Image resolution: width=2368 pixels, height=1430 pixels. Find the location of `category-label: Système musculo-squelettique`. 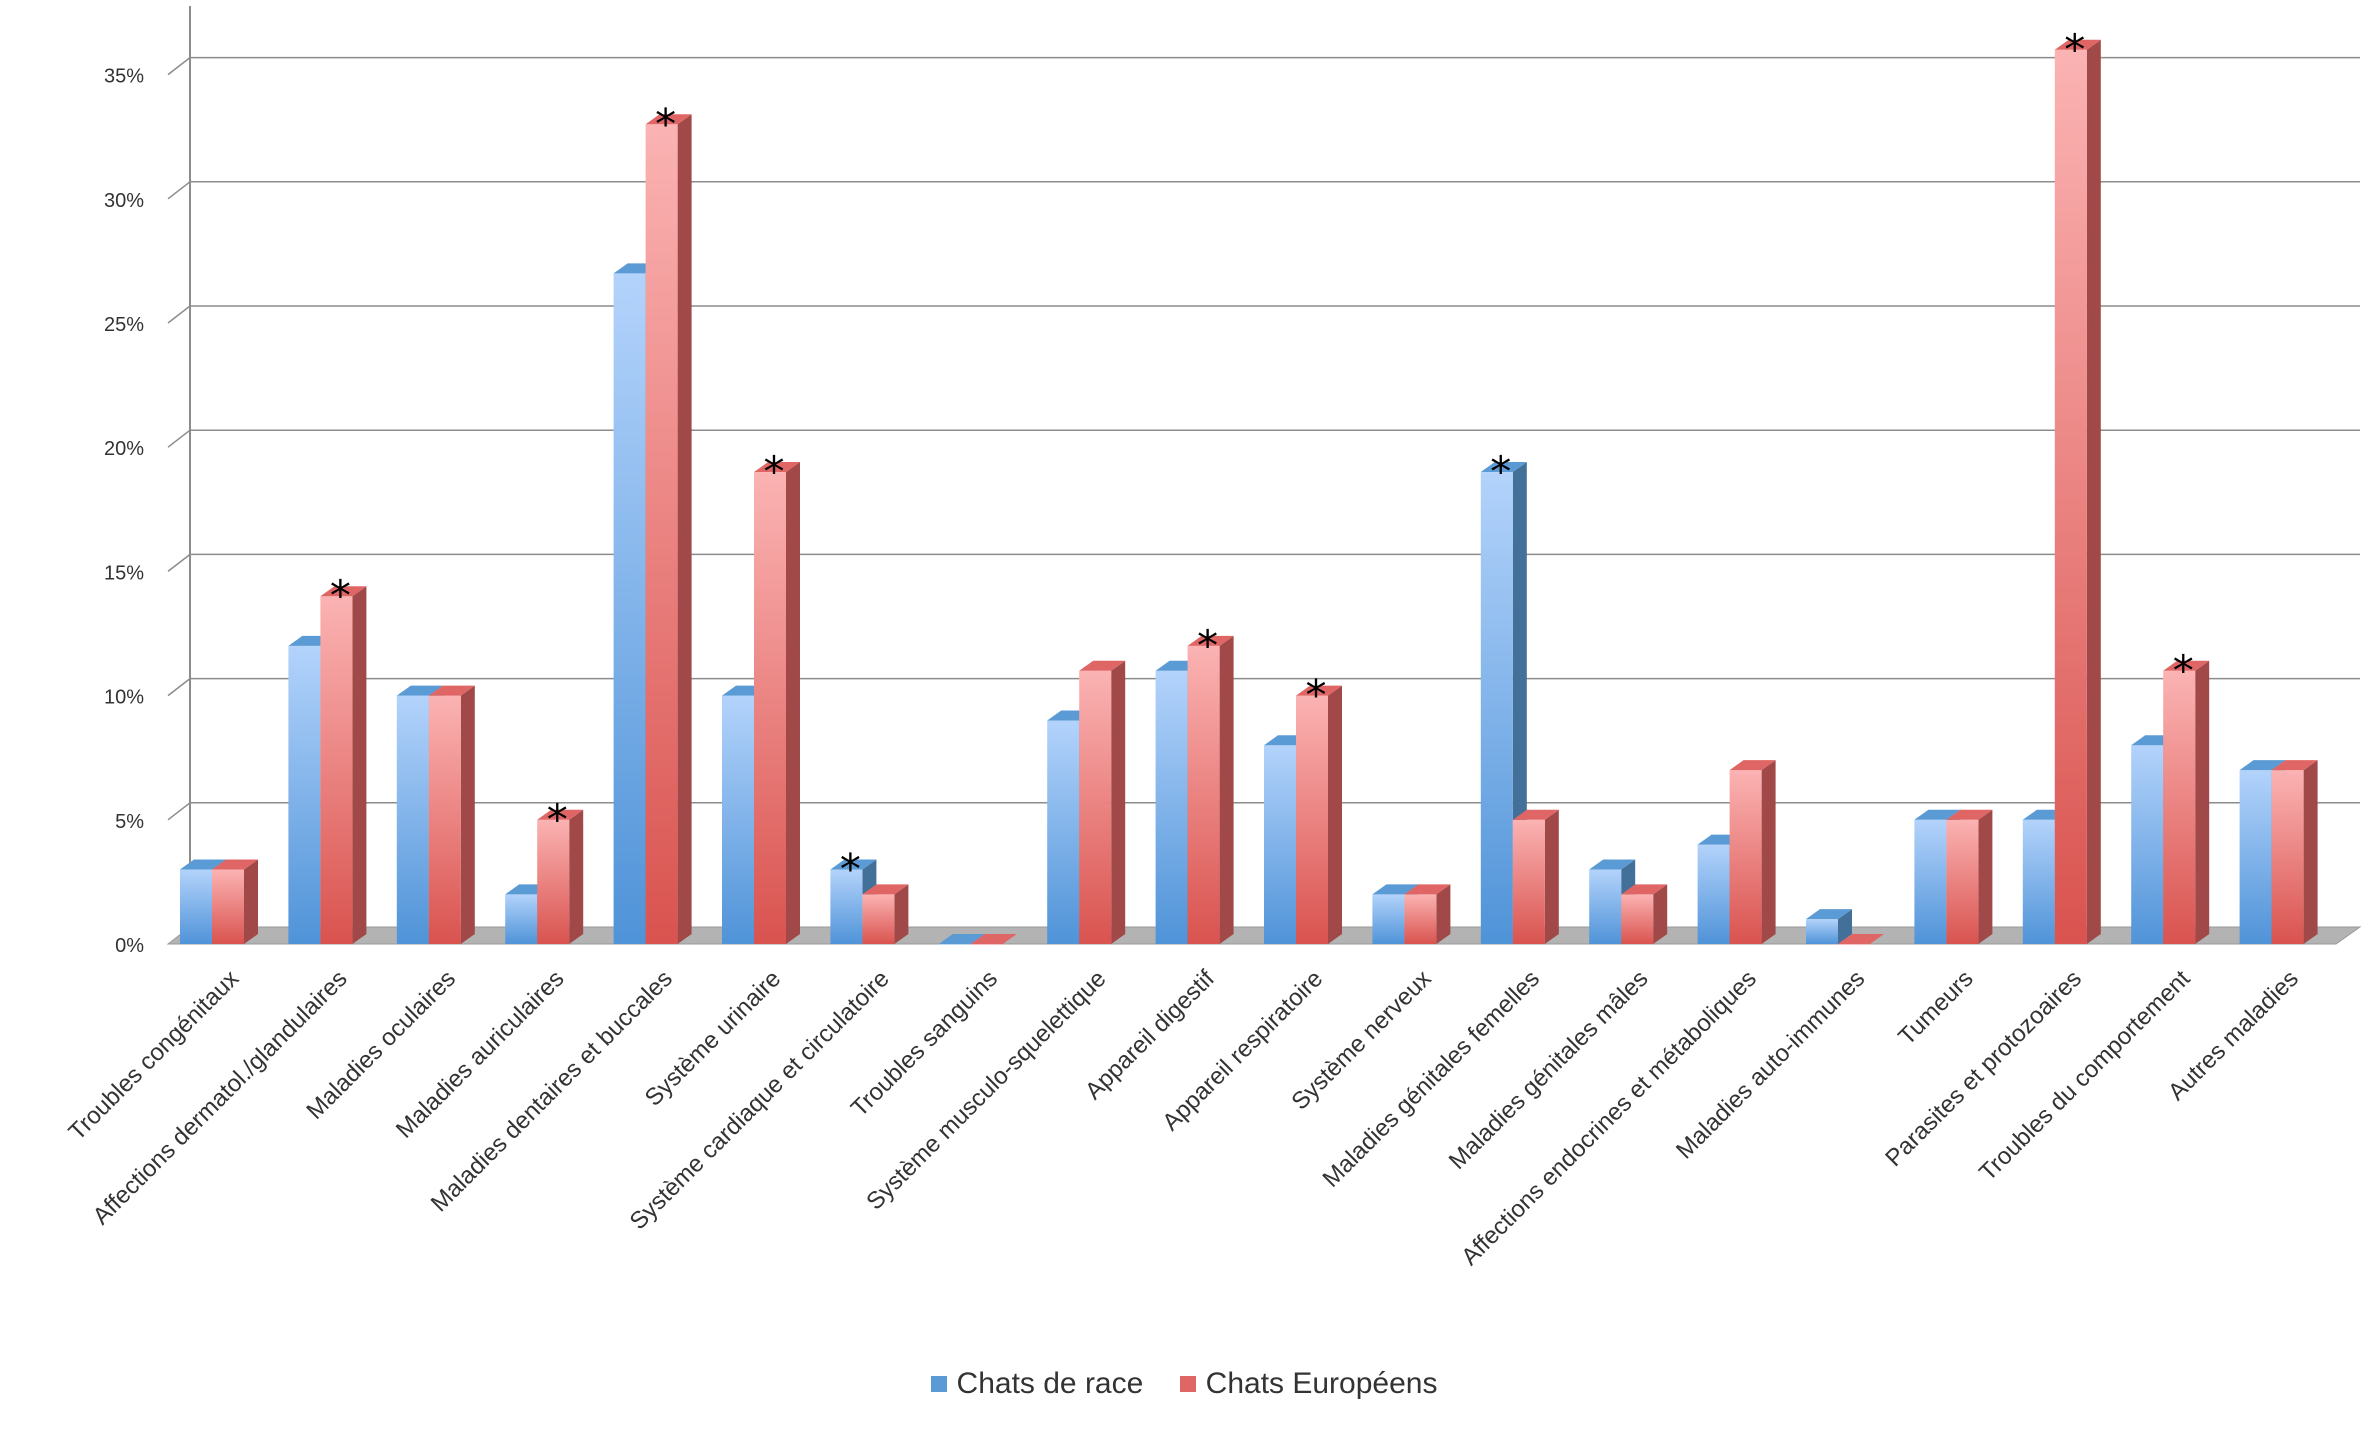

category-label: Système musculo-squelettique is located at coordinates (986, 1090).